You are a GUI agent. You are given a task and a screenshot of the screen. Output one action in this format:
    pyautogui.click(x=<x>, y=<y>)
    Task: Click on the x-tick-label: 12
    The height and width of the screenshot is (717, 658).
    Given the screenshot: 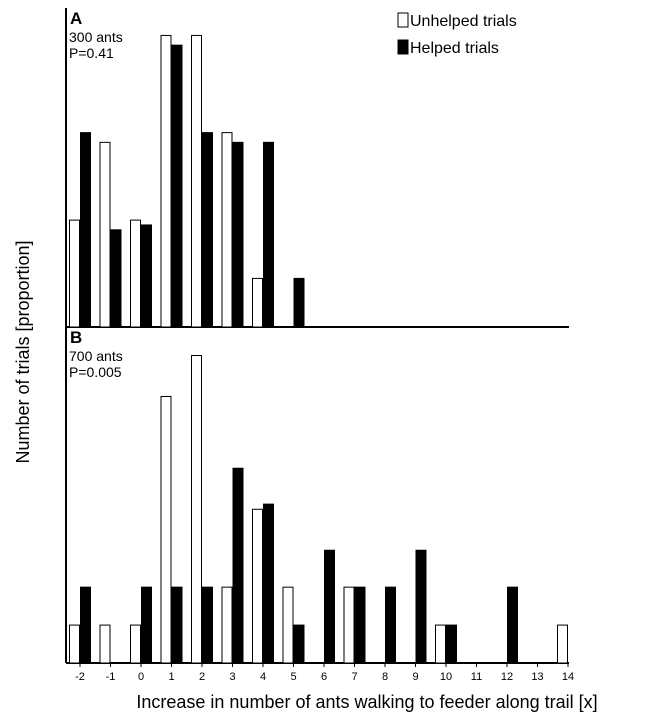 What is the action you would take?
    pyautogui.click(x=507, y=677)
    